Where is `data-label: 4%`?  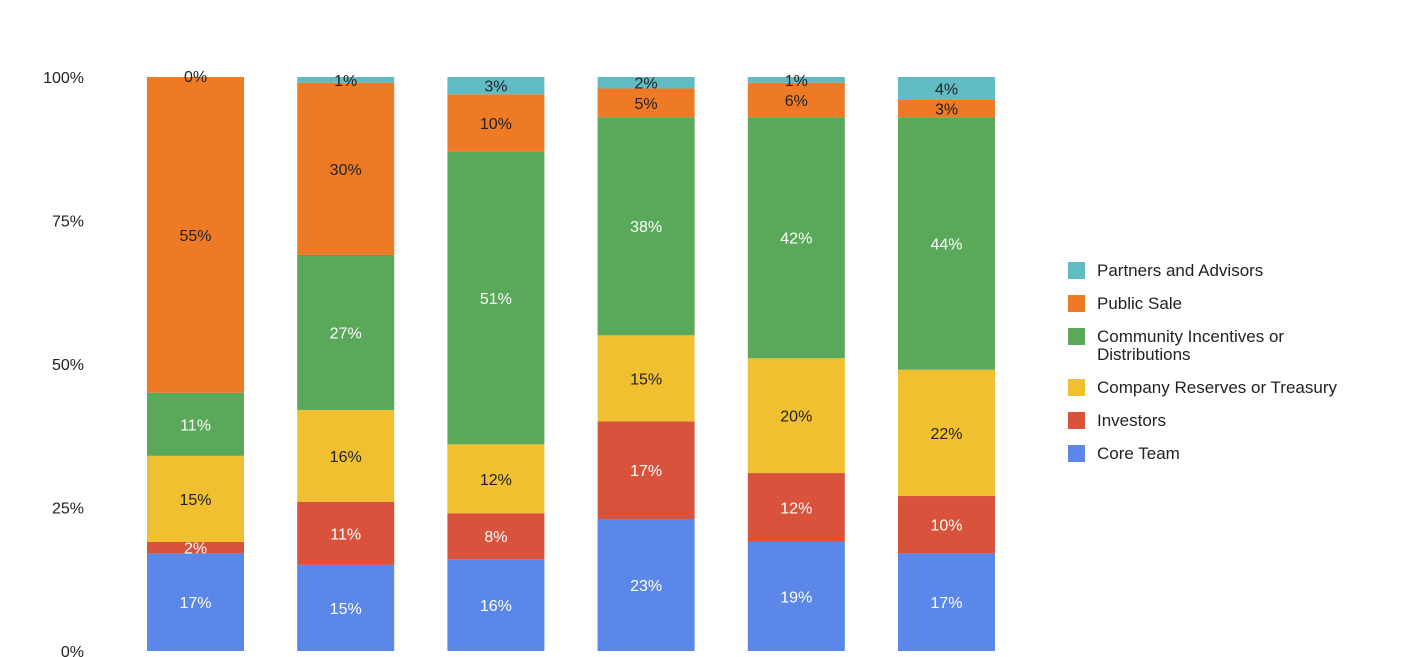
data-label: 4% is located at coordinates (946, 89).